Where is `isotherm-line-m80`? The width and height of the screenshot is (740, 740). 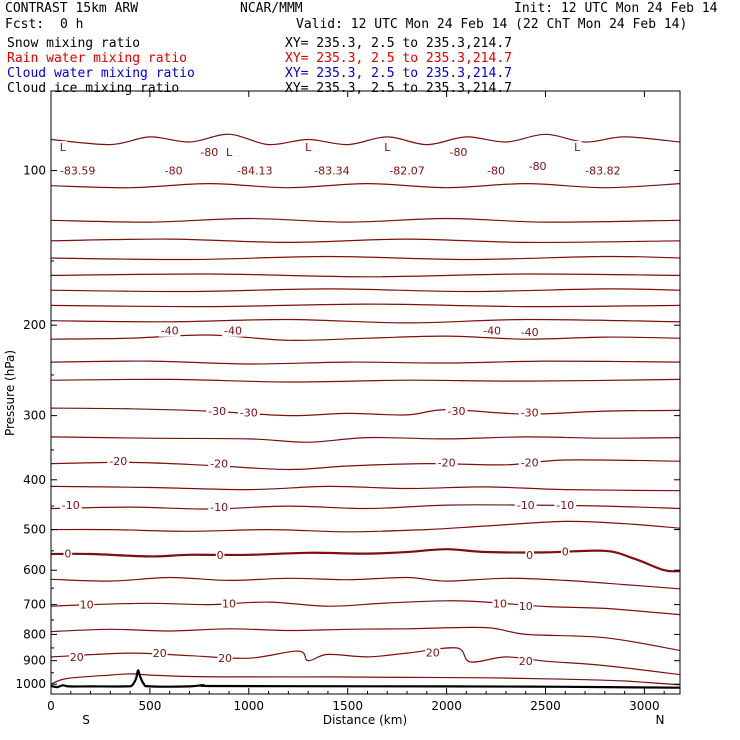 isotherm-line-m80 is located at coordinates (365, 139).